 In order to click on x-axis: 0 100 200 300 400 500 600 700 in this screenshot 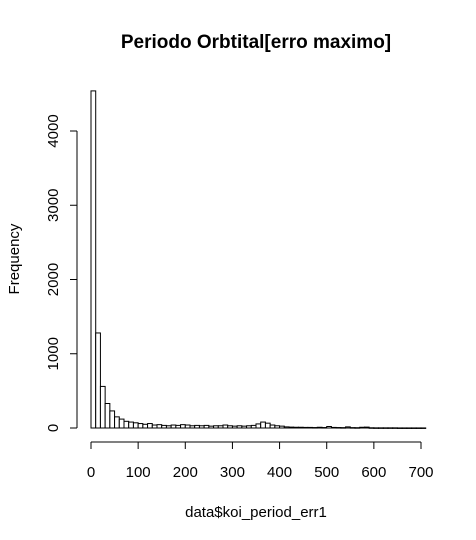, I will do `click(260, 461)`.